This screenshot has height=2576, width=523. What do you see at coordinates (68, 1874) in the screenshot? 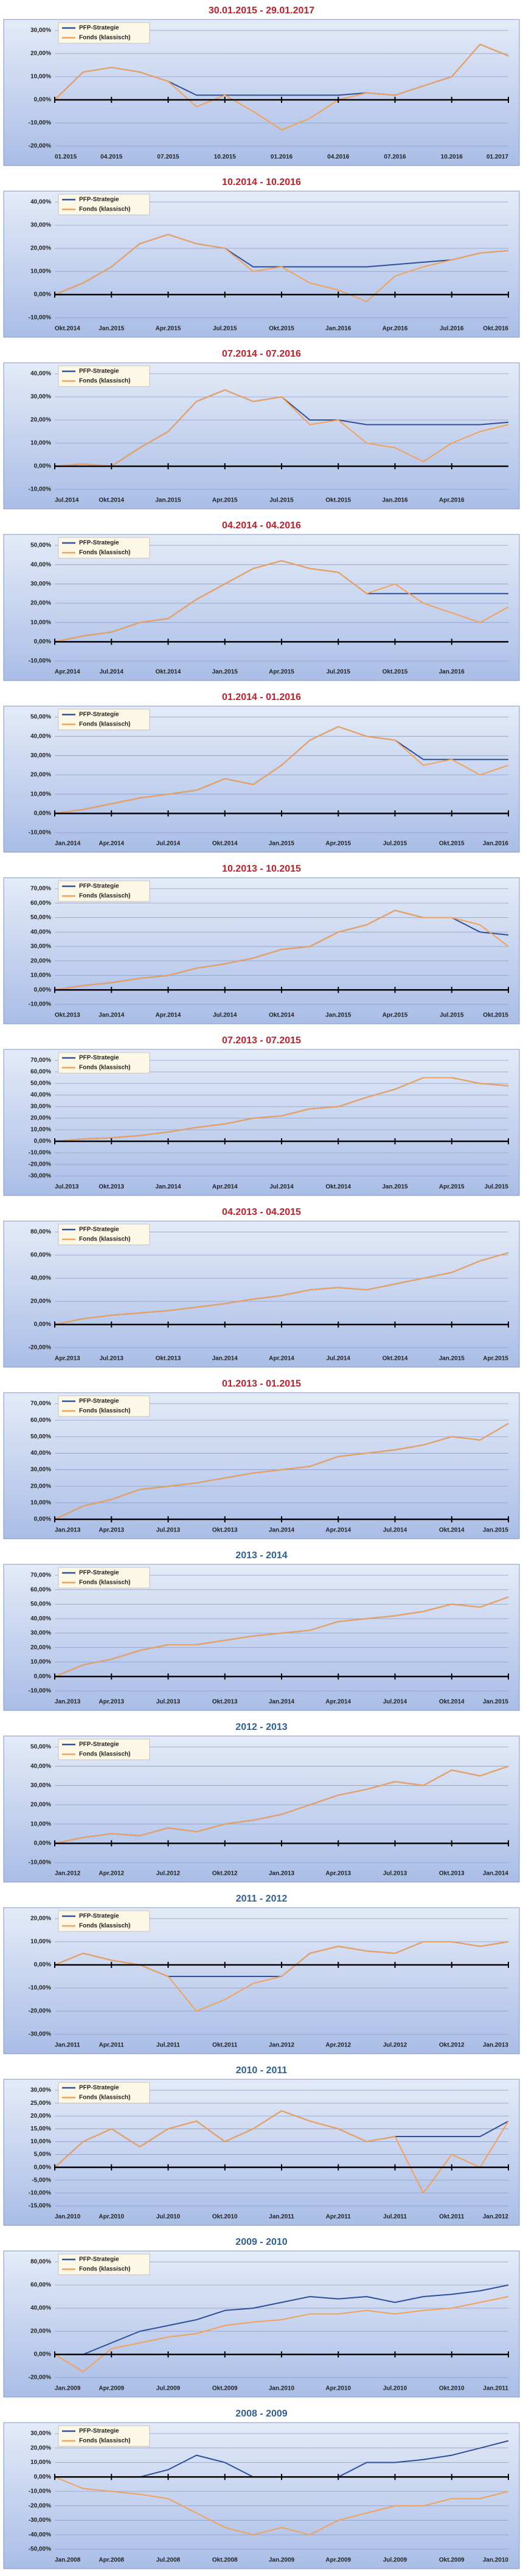
I see `x-tick-label: Jan.2012` at bounding box center [68, 1874].